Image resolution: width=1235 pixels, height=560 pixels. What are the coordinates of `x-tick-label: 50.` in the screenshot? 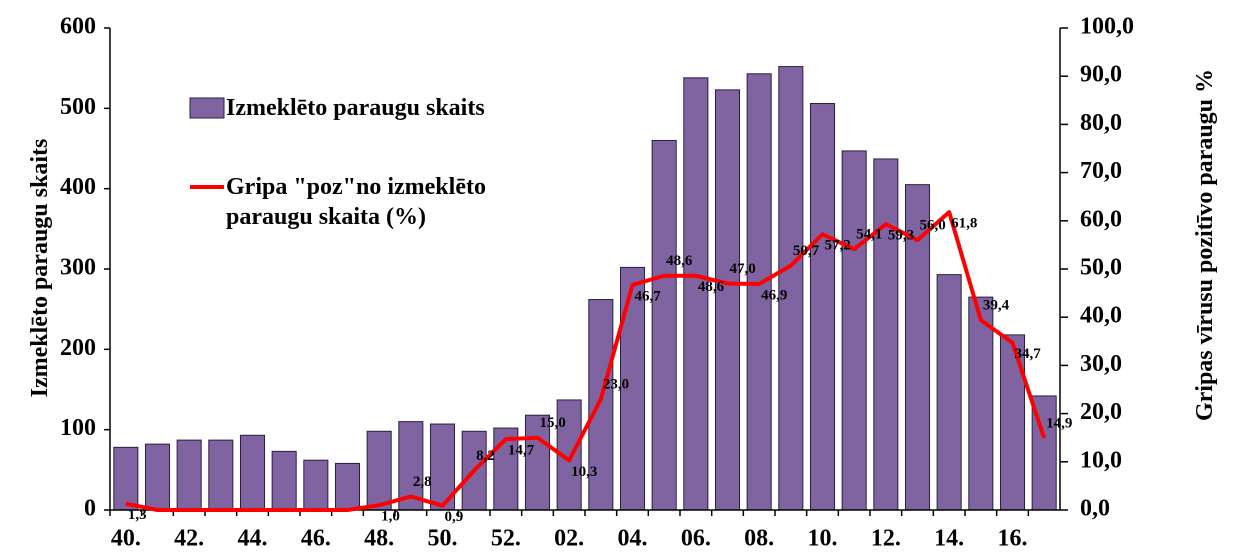 It's located at (443, 539).